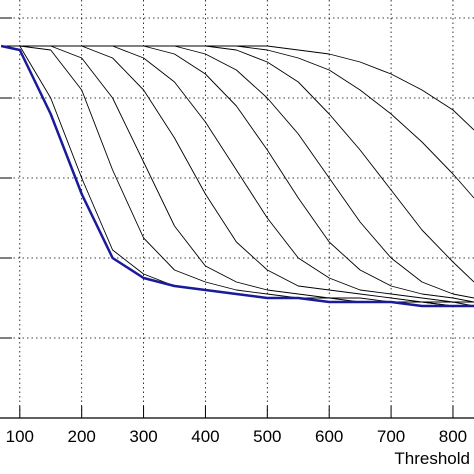 This screenshot has height=474, width=474. Describe the element at coordinates (432, 458) in the screenshot. I see `x-axis-title: Threshold` at that location.